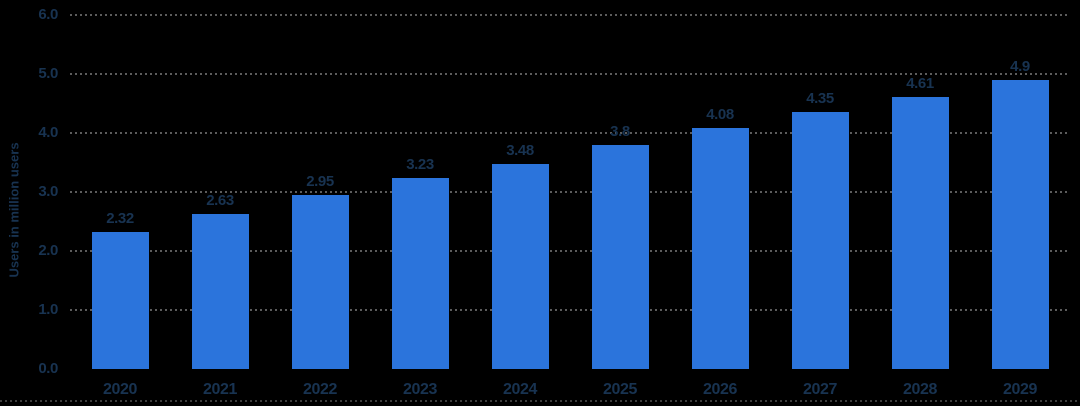 This screenshot has width=1080, height=406. I want to click on bar-2026, so click(720, 248).